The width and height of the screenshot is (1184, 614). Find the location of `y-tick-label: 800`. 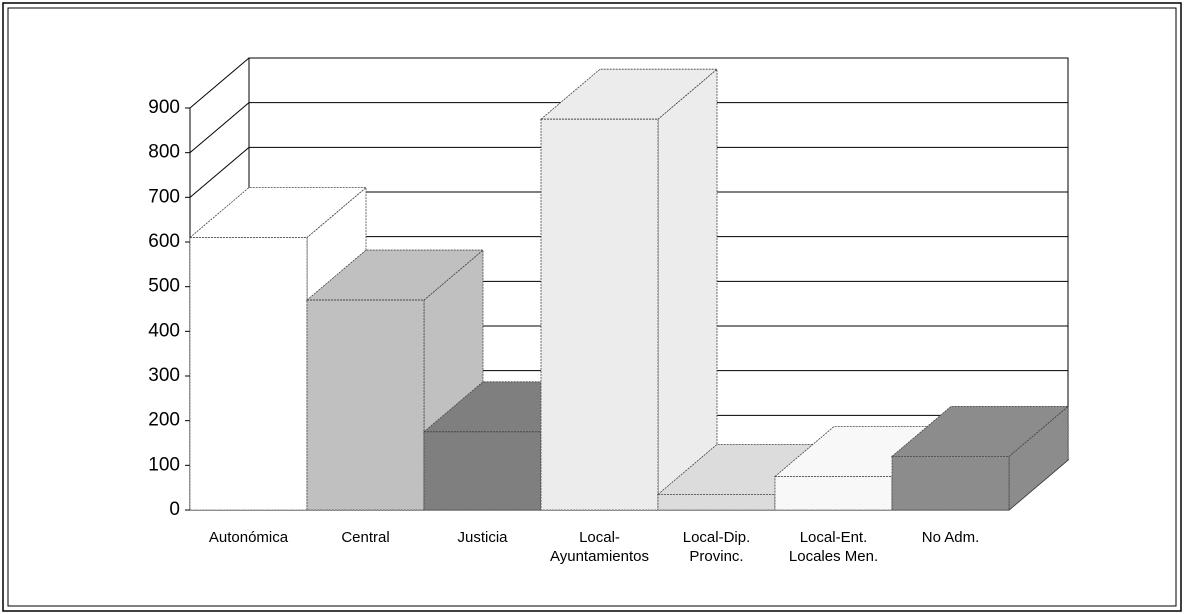

y-tick-label: 800 is located at coordinates (164, 152).